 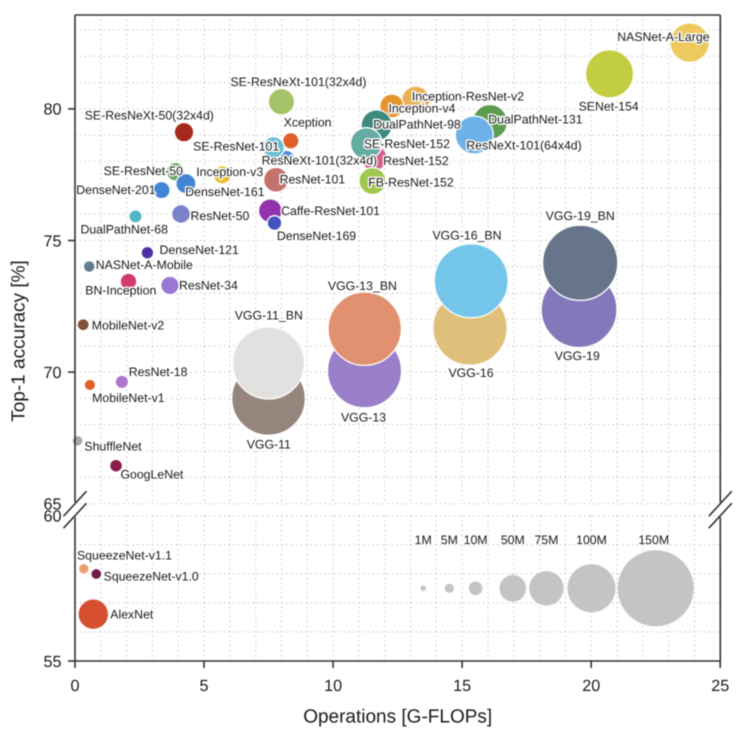 What do you see at coordinates (269, 444) in the screenshot?
I see `svg-text: VGG-11` at bounding box center [269, 444].